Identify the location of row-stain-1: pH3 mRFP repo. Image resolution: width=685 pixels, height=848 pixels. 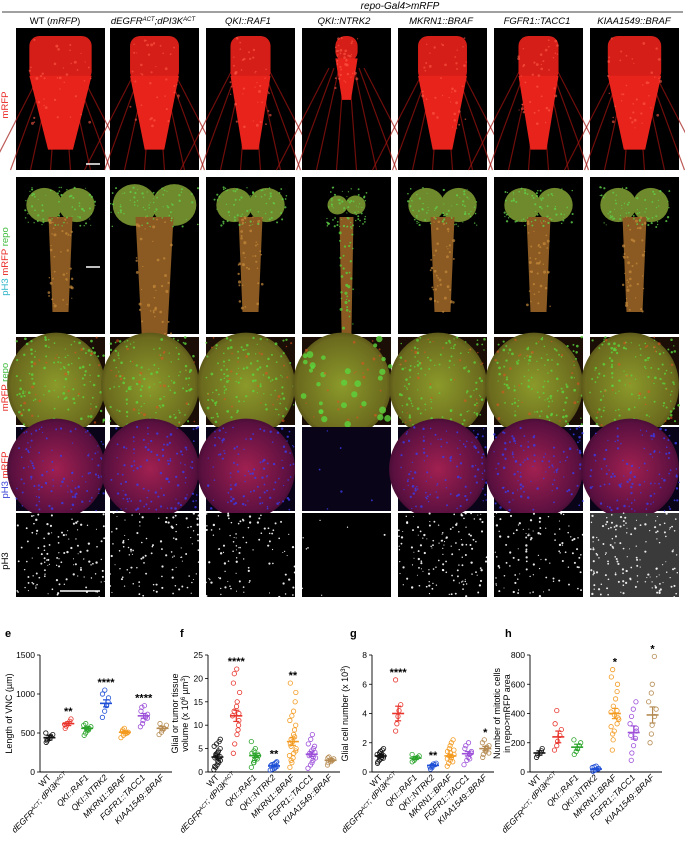
(5, 261).